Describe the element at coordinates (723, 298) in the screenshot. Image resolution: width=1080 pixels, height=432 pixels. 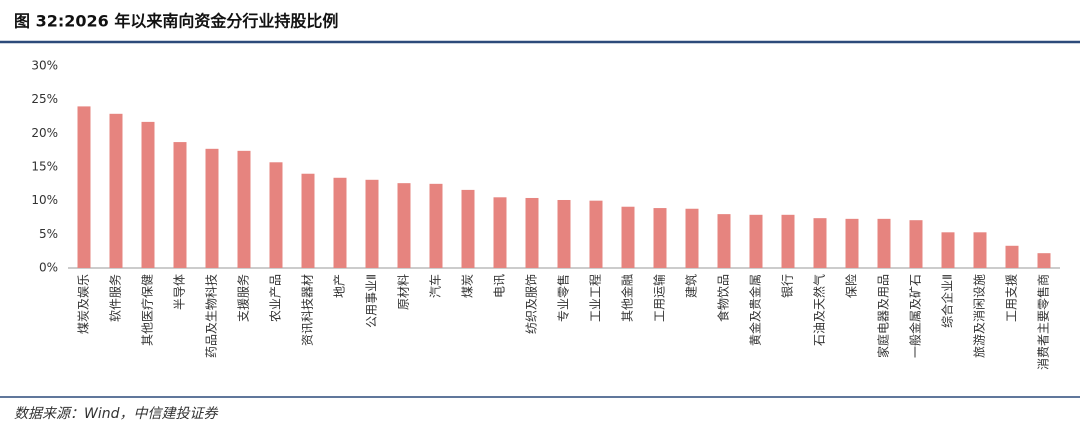
I see `x-tick-label: 食物饮品` at that location.